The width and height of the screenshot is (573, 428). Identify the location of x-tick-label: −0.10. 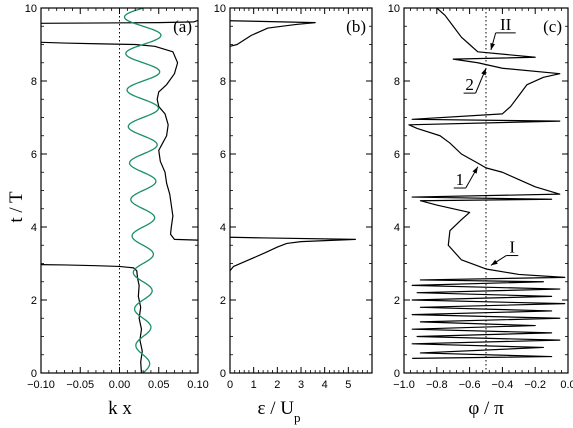
(41, 385).